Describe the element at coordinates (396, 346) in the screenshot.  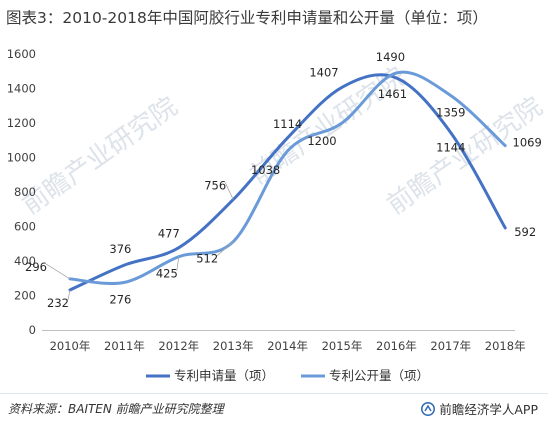
I see `x-tick-label: 2016年` at that location.